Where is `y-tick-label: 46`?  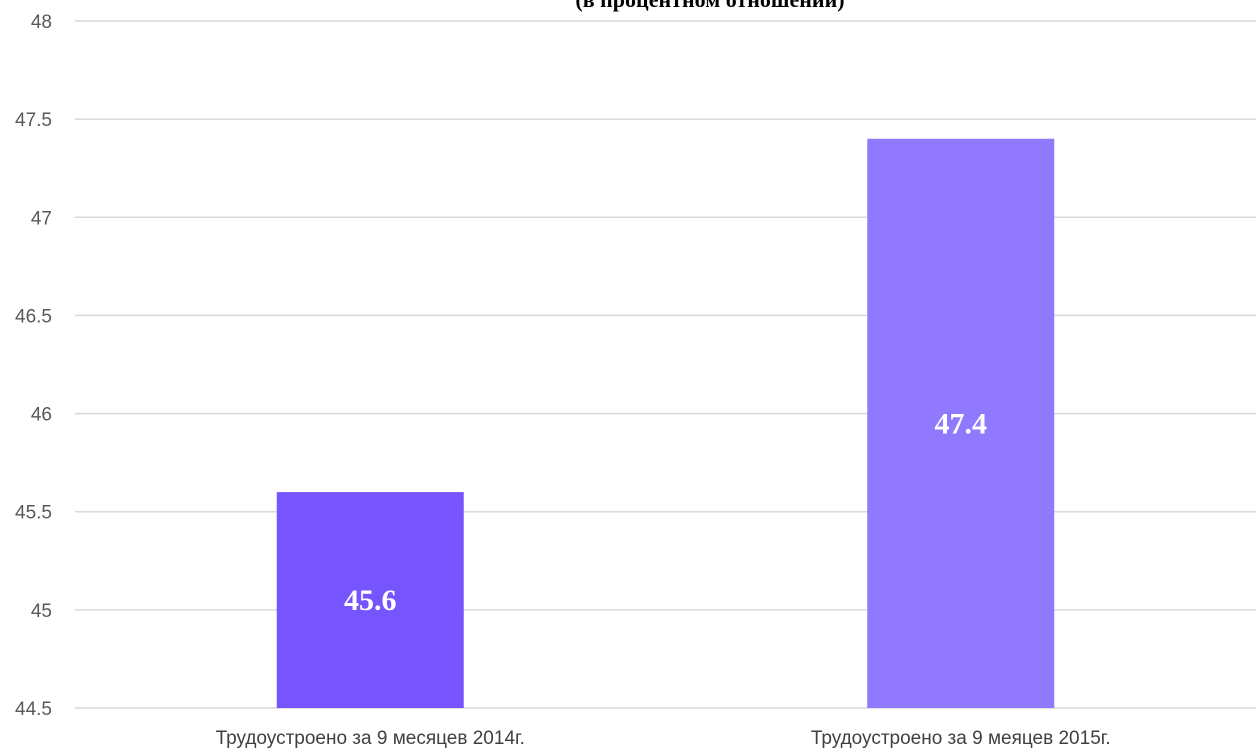 y-tick-label: 46 is located at coordinates (41, 415).